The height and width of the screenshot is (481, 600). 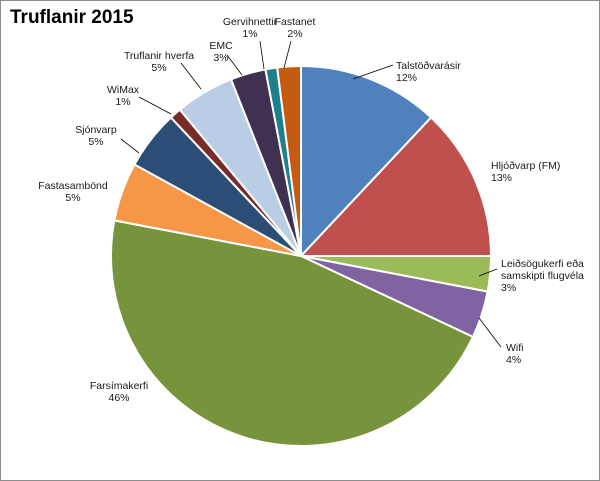 What do you see at coordinates (119, 392) in the screenshot?
I see `slice-label: Farsímakerfi 46%` at bounding box center [119, 392].